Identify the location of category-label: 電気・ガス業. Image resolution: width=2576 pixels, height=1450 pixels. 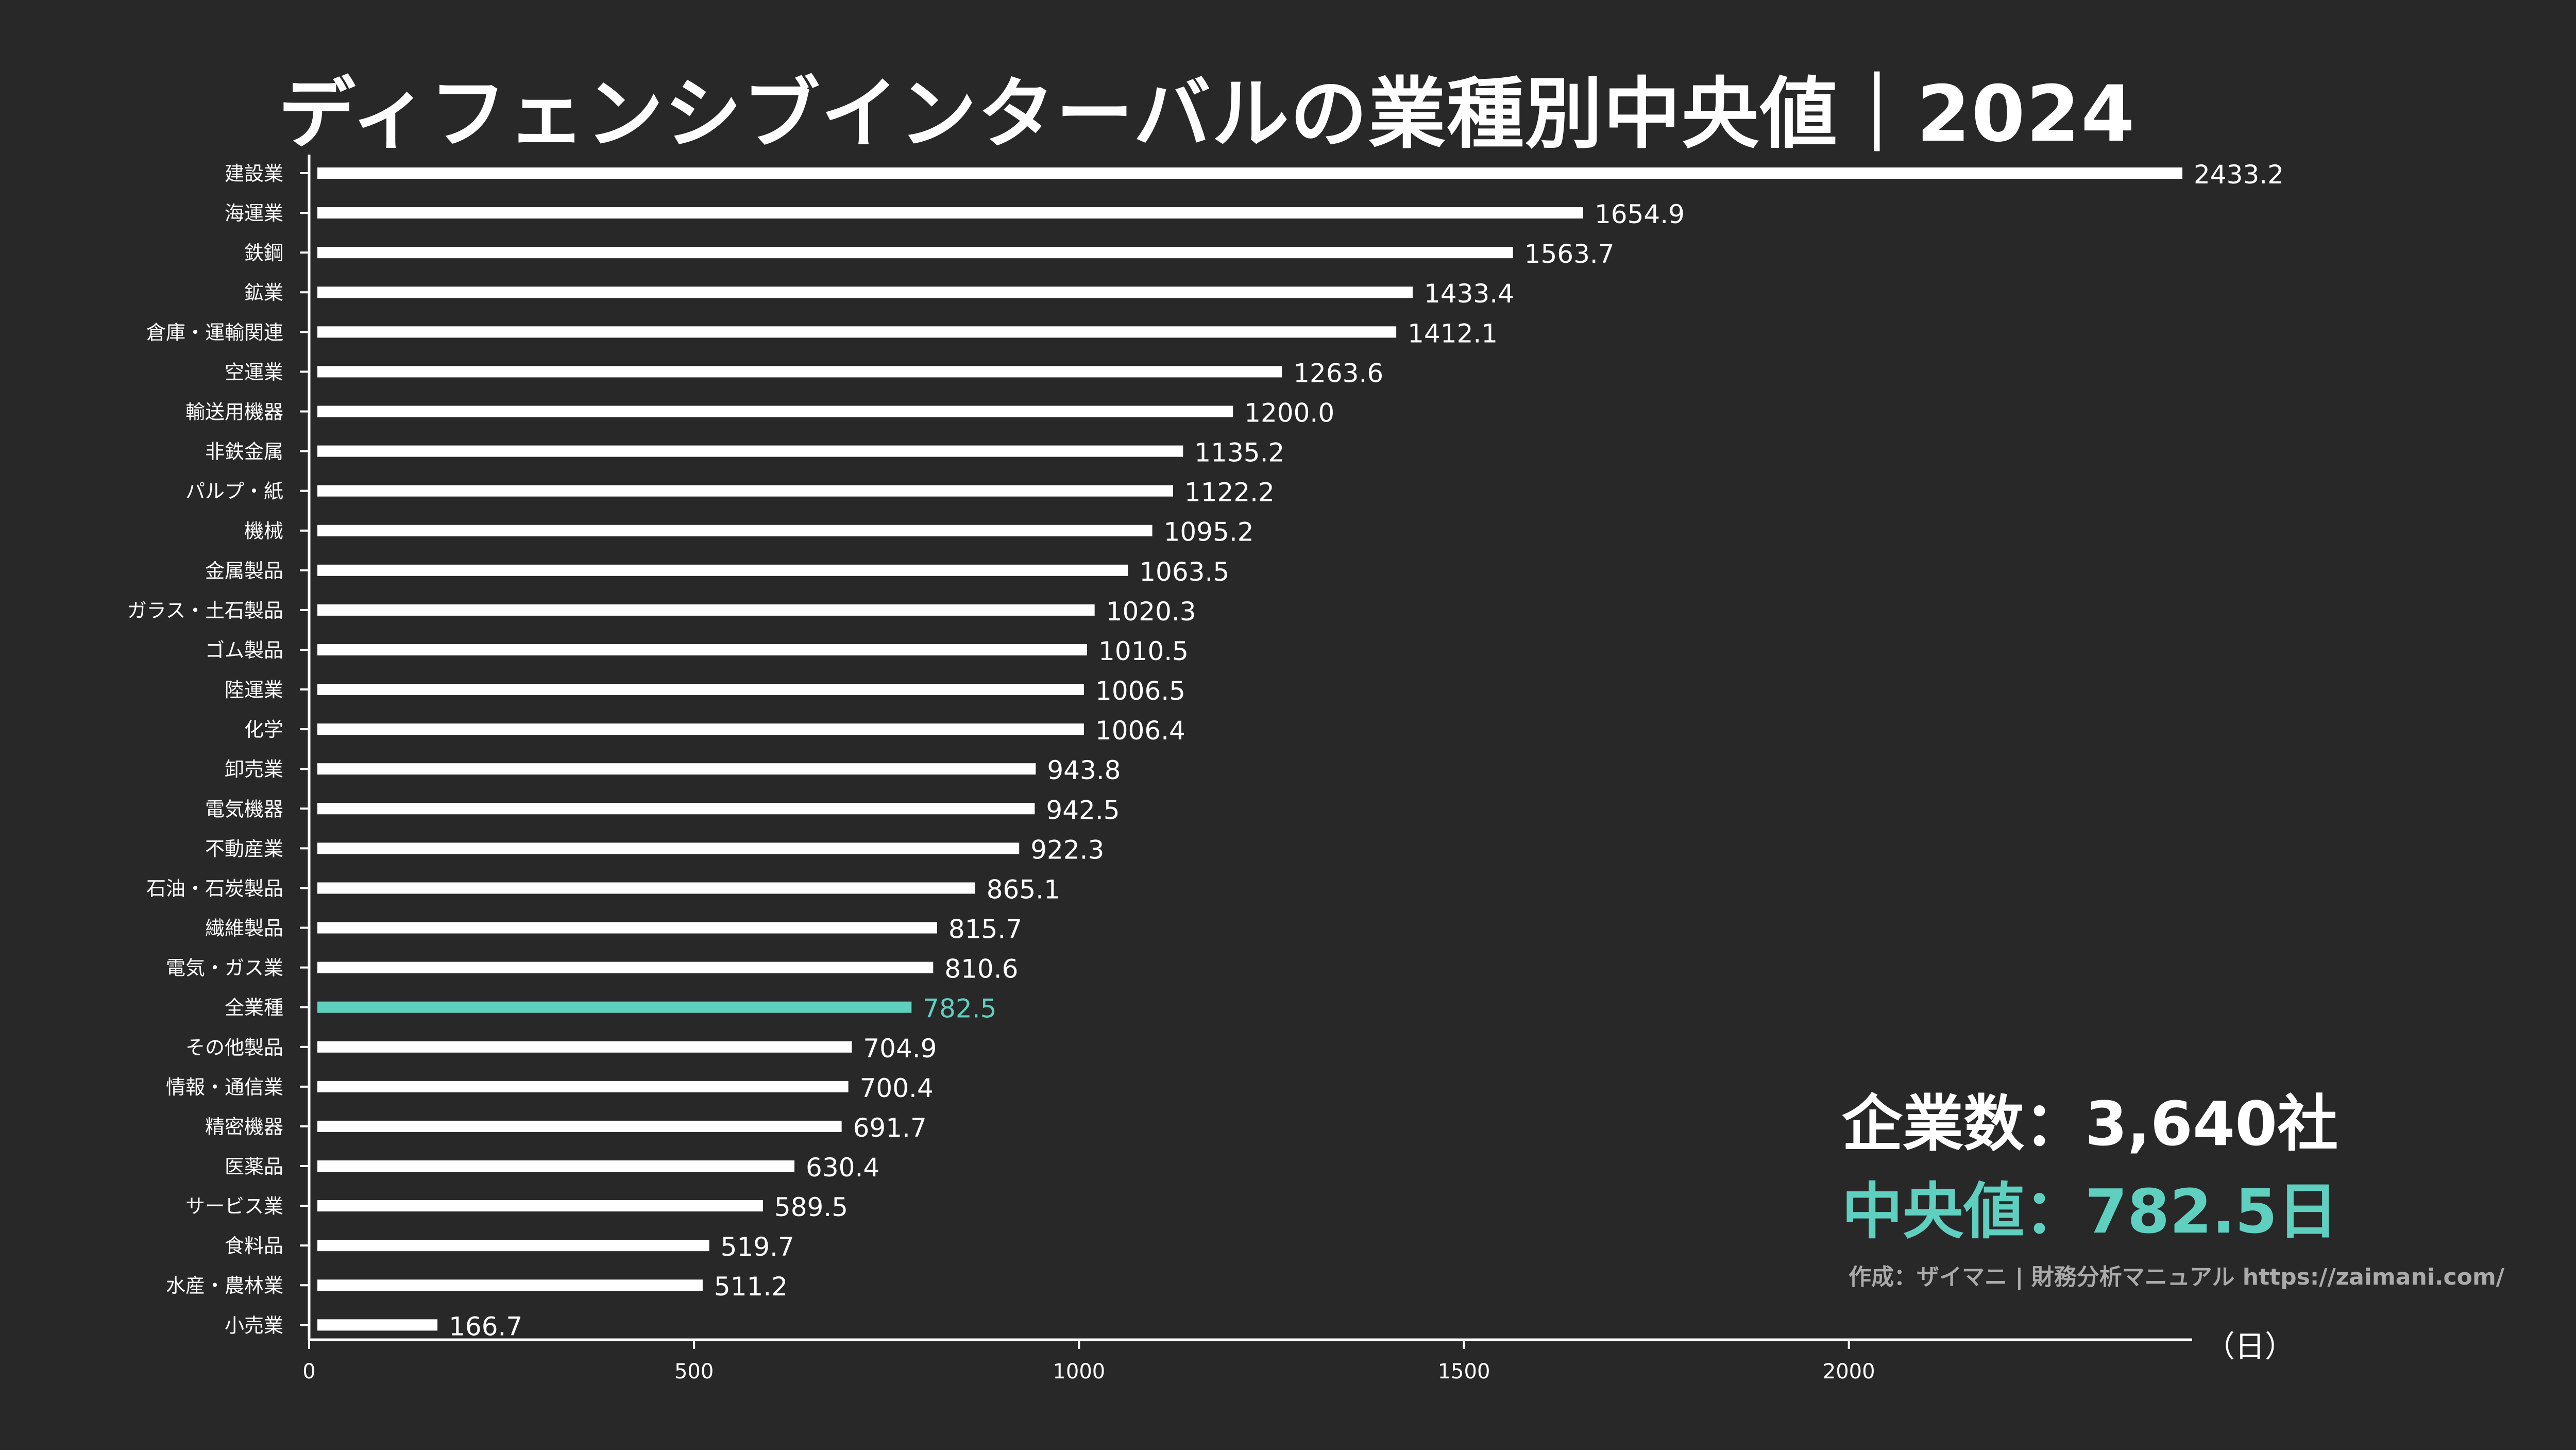
(225, 968).